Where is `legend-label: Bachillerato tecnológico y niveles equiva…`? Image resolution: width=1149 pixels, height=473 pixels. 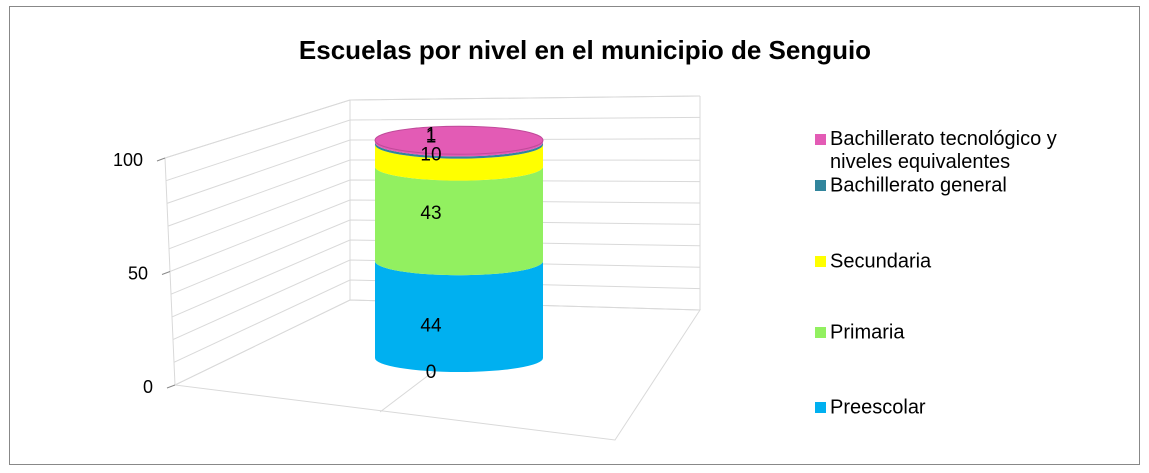 legend-label: Bachillerato tecnológico y niveles equiva… is located at coordinates (943, 150).